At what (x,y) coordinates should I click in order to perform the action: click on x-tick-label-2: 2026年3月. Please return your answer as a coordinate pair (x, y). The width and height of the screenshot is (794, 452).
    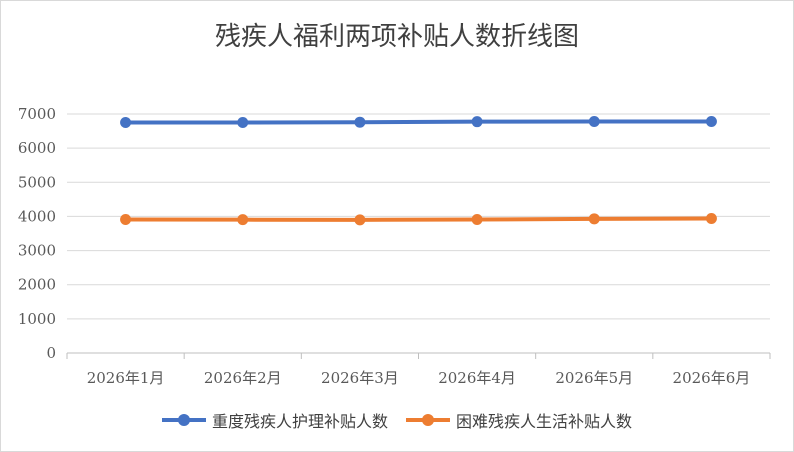
    Looking at the image, I should click on (360, 378).